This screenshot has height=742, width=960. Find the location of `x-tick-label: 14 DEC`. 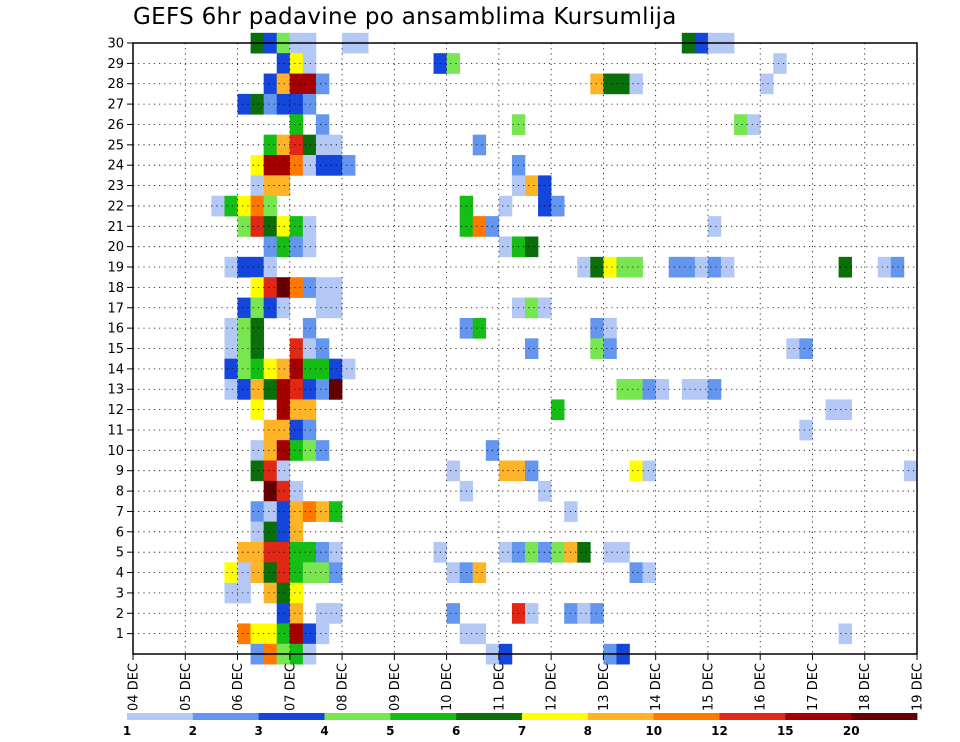

x-tick-label: 14 DEC is located at coordinates (656, 687).